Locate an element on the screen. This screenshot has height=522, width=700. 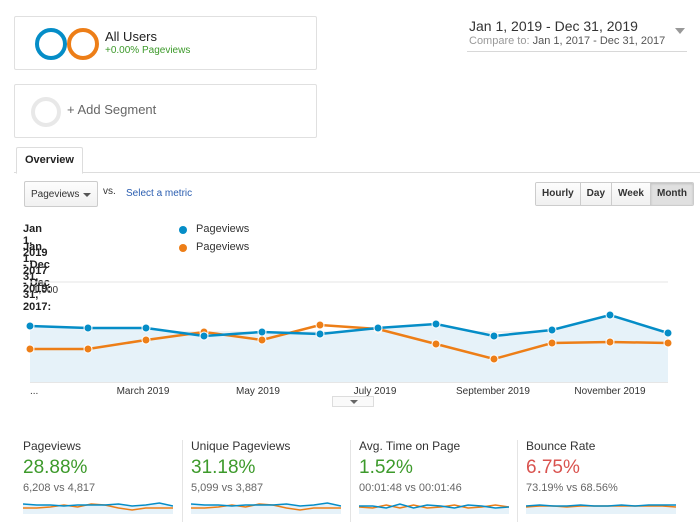
scorecard-title: Unique Pageviews is located at coordinates (241, 446).